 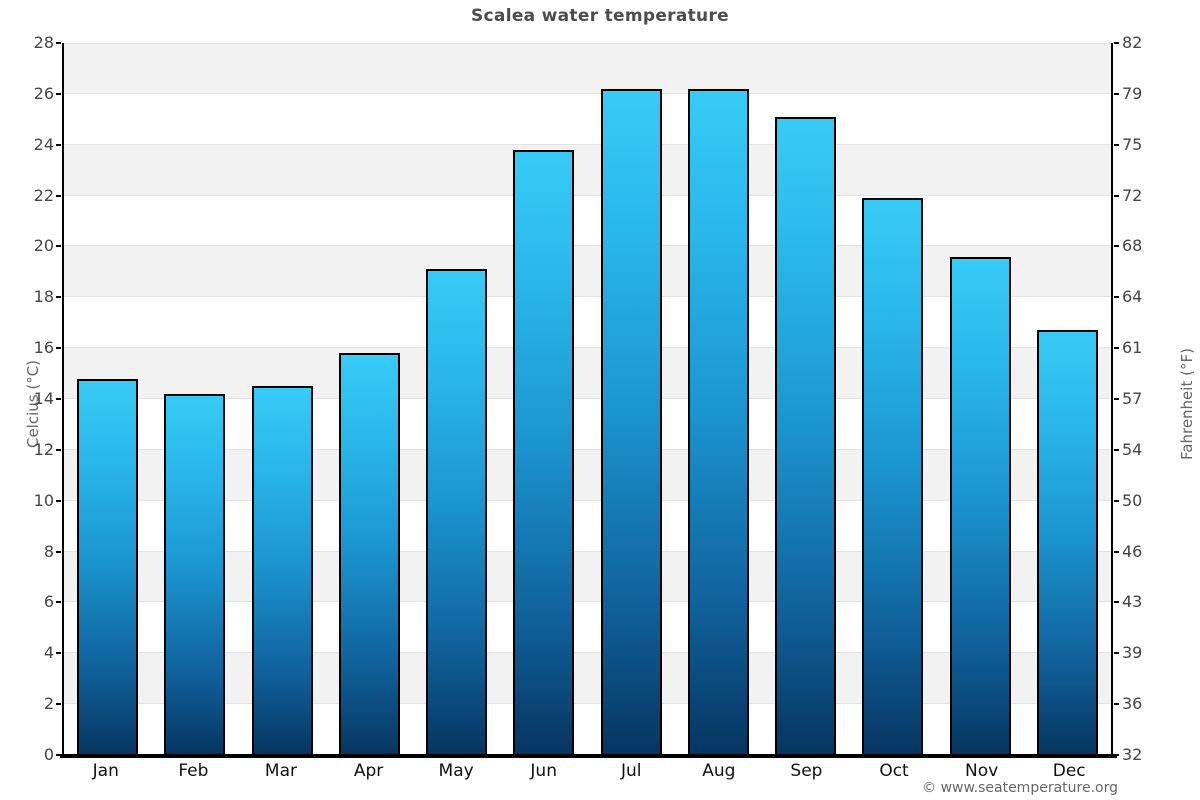 I want to click on bar-feb, so click(x=195, y=574).